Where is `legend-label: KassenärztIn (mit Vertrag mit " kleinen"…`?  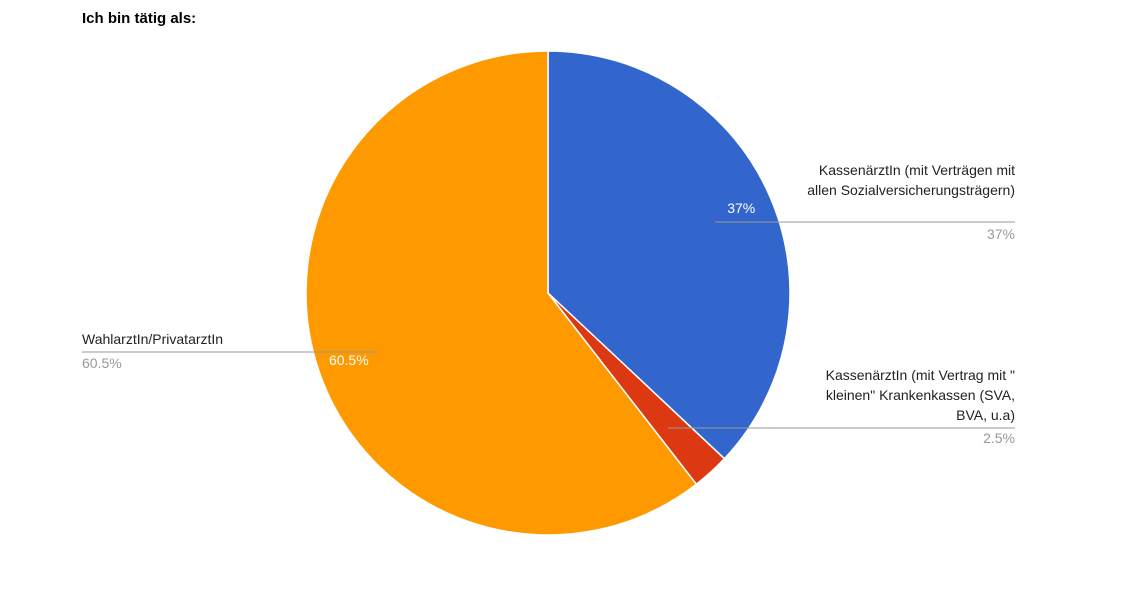
legend-label: KassenärztIn (mit Vertrag mit " kleinen"… is located at coordinates (920, 395).